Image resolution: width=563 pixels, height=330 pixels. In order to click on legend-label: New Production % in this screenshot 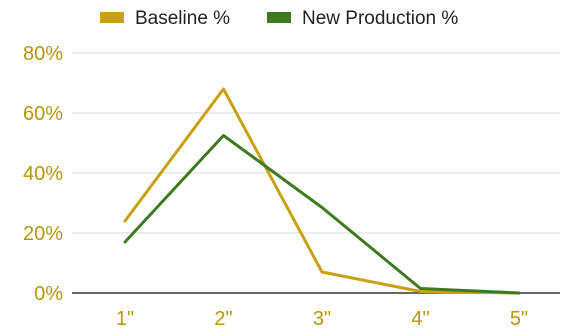, I will do `click(380, 18)`.